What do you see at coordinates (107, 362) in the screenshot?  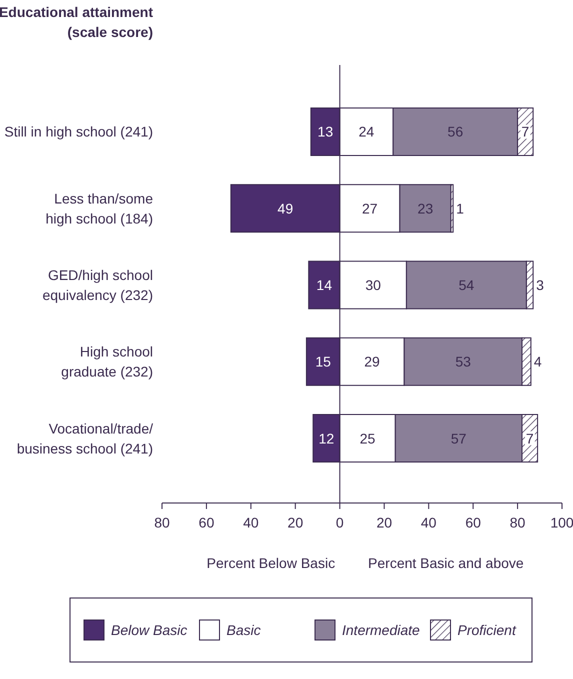 I see `y-tick-label: High school graduate (232)` at bounding box center [107, 362].